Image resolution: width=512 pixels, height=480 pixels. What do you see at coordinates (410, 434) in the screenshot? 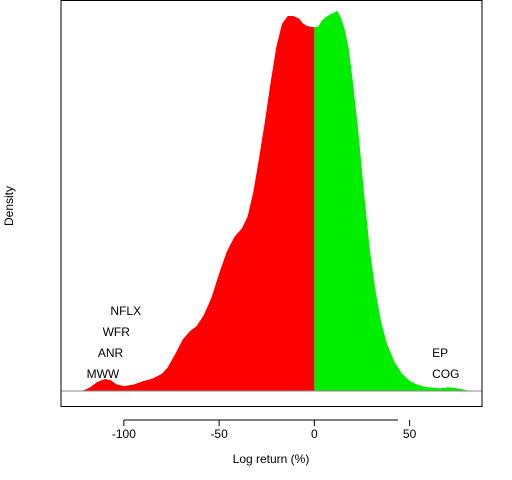
I see `x-tick-label: 50` at bounding box center [410, 434].